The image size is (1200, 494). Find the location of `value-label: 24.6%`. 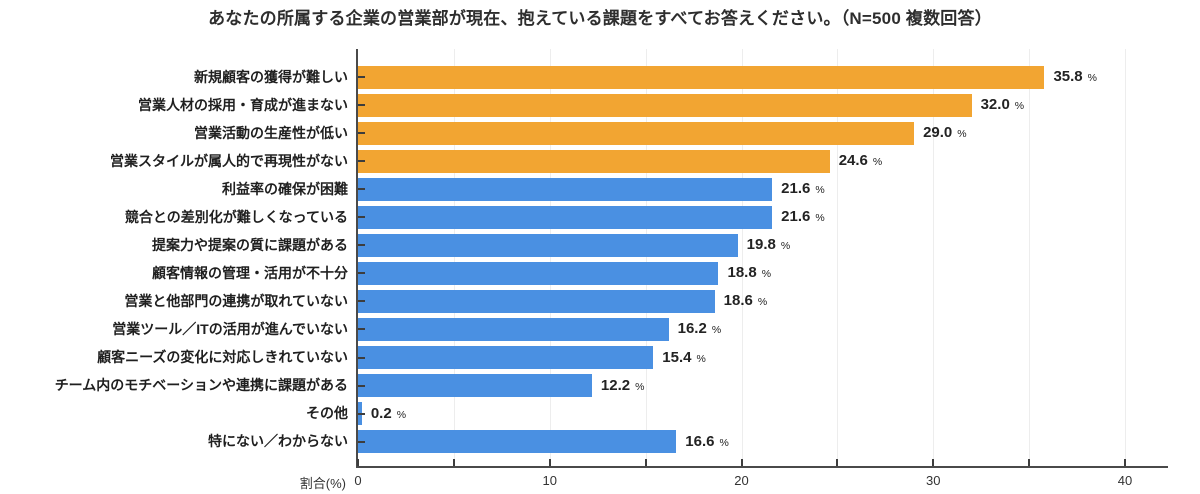

value-label: 24.6% is located at coordinates (861, 161).